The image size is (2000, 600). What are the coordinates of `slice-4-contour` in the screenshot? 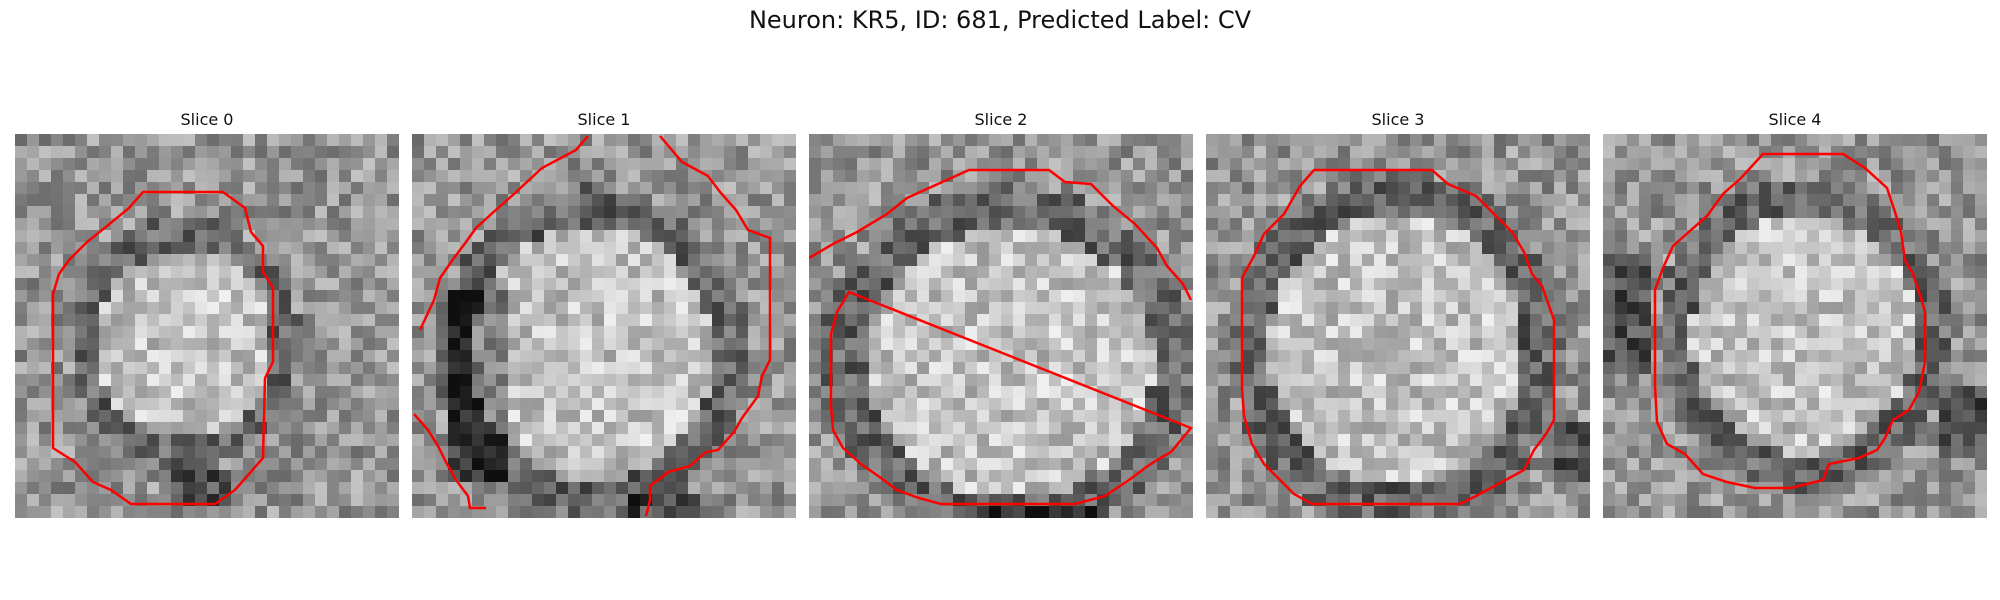 It's located at (1790, 321).